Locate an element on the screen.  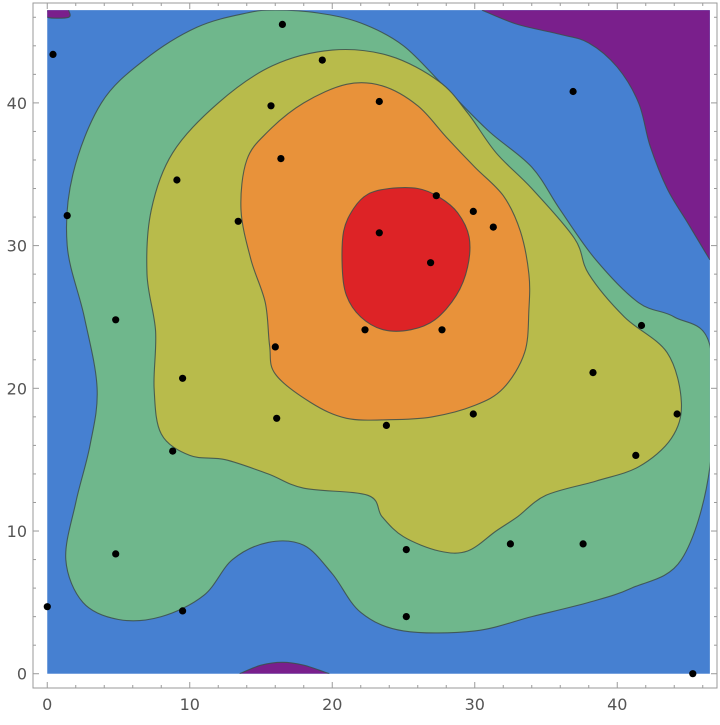
level-highest-region is located at coordinates (405, 259).